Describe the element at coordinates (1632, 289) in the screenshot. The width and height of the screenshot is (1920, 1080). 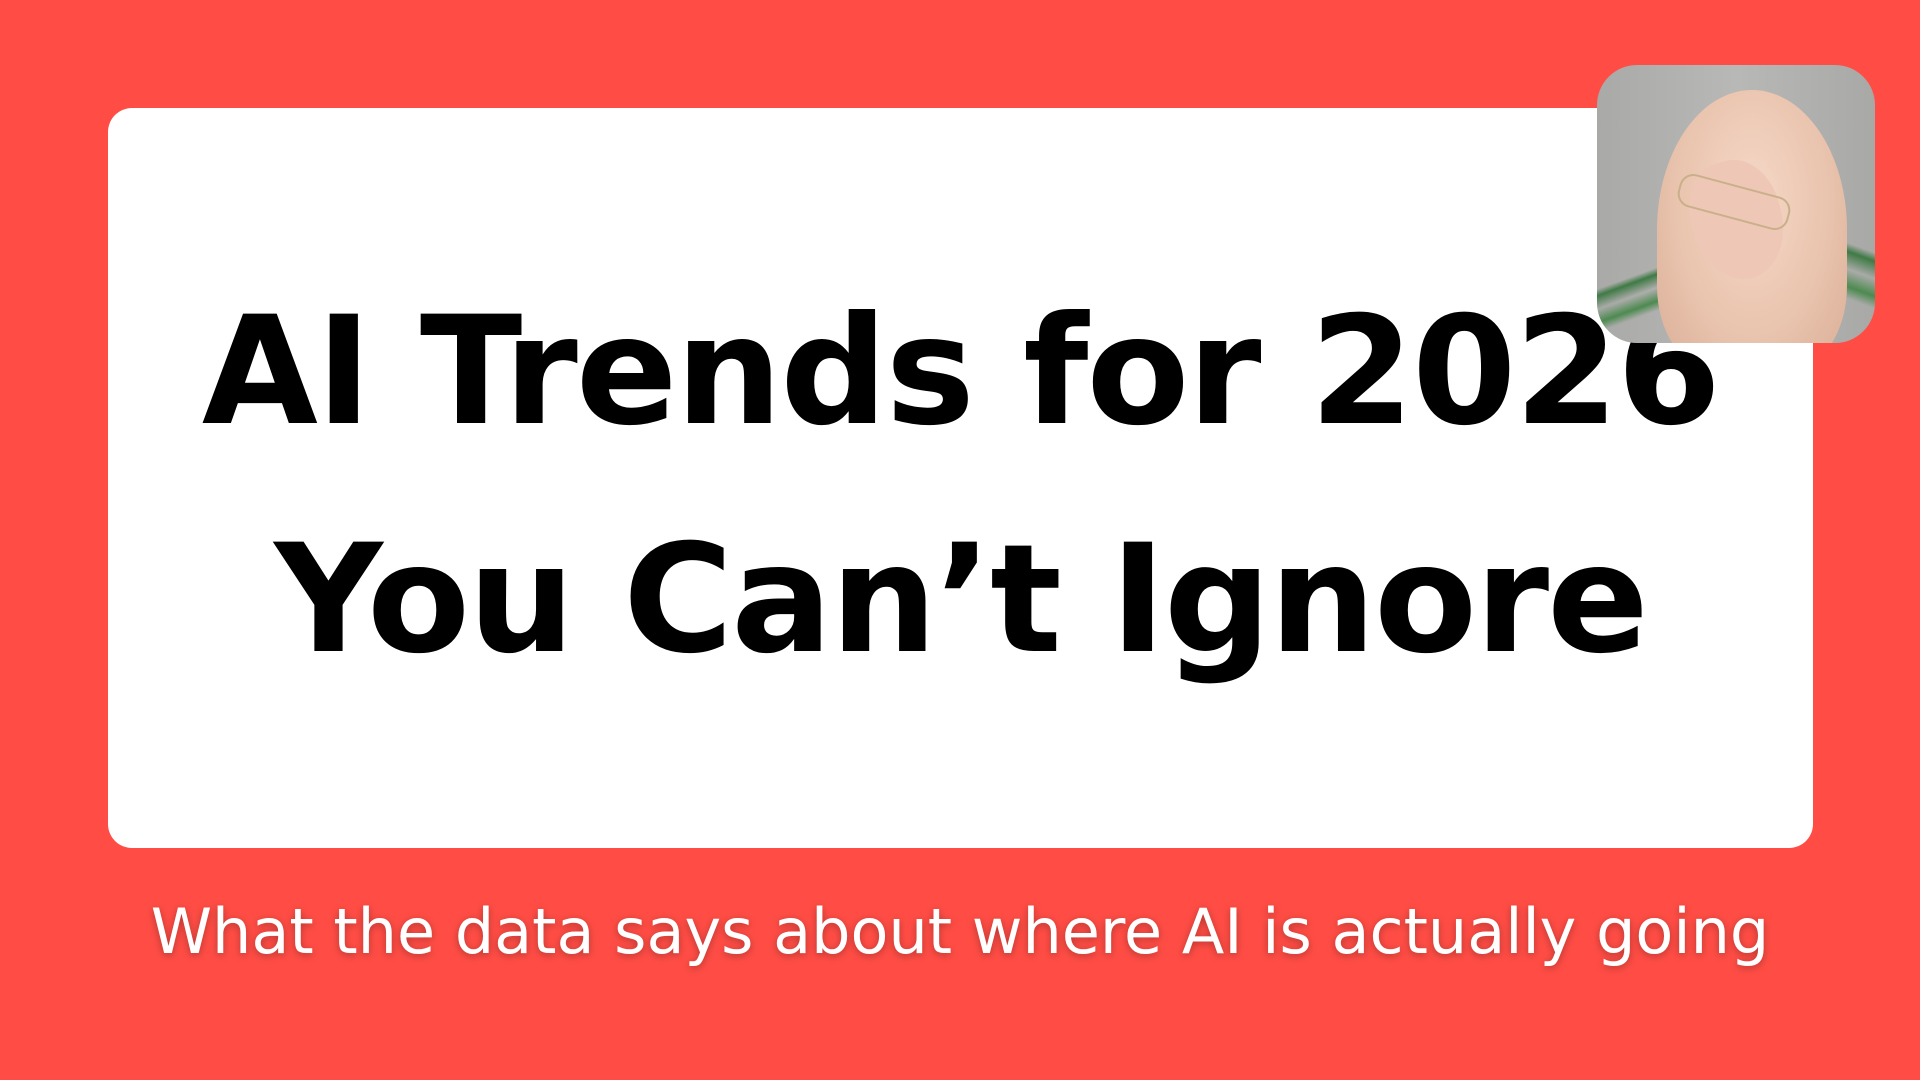
I see `plant-decoration` at that location.